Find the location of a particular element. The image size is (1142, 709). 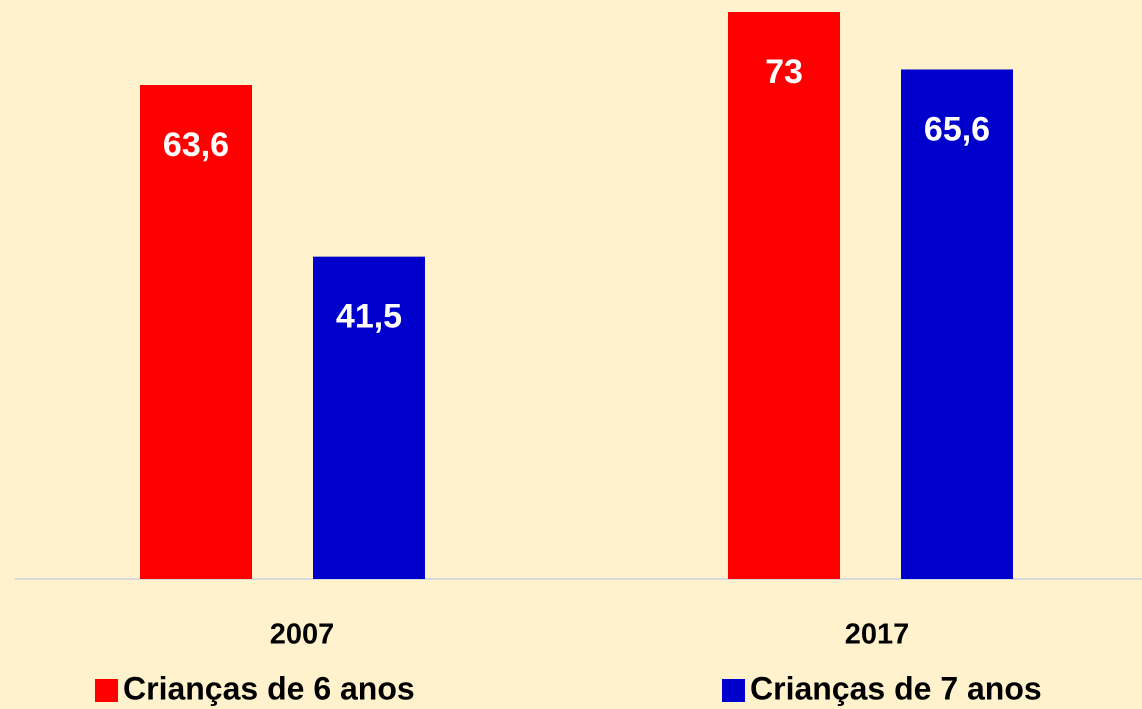

value-label: 65,6 is located at coordinates (957, 129).